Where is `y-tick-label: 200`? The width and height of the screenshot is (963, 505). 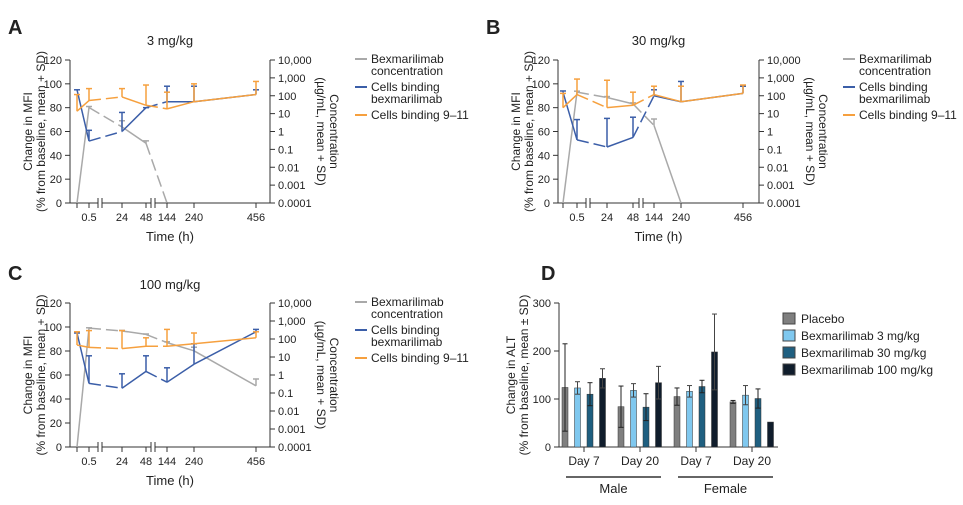
y-tick-label: 200 is located at coordinates (542, 352).